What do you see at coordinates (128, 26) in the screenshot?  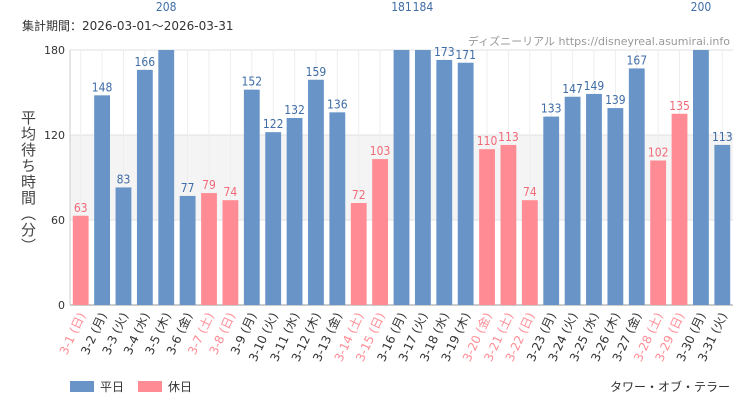 I see `period-label: 集計期間：2026-03-01～2026-03-31` at bounding box center [128, 26].